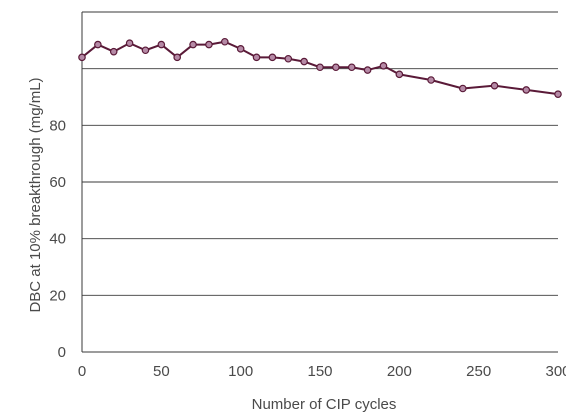  I want to click on x-tick-label: 200, so click(399, 371).